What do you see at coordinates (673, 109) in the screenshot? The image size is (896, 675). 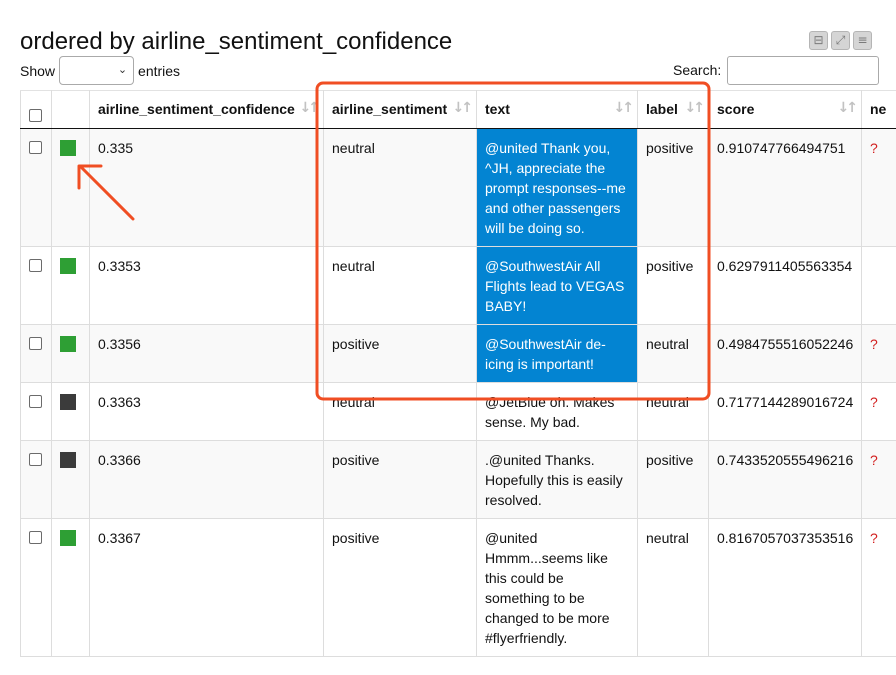 I see `column-header-label: label ↓↑` at bounding box center [673, 109].